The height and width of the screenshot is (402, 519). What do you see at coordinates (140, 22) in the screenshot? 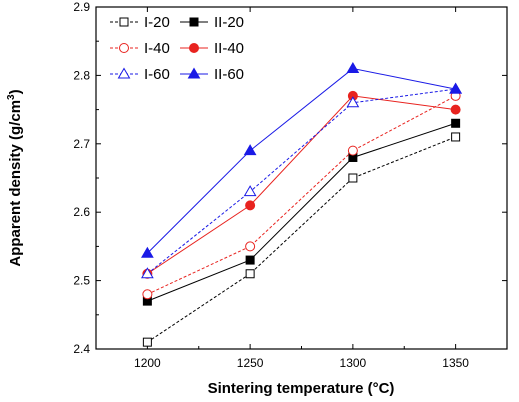
I see `legend-item-I-20: I-20` at bounding box center [140, 22].